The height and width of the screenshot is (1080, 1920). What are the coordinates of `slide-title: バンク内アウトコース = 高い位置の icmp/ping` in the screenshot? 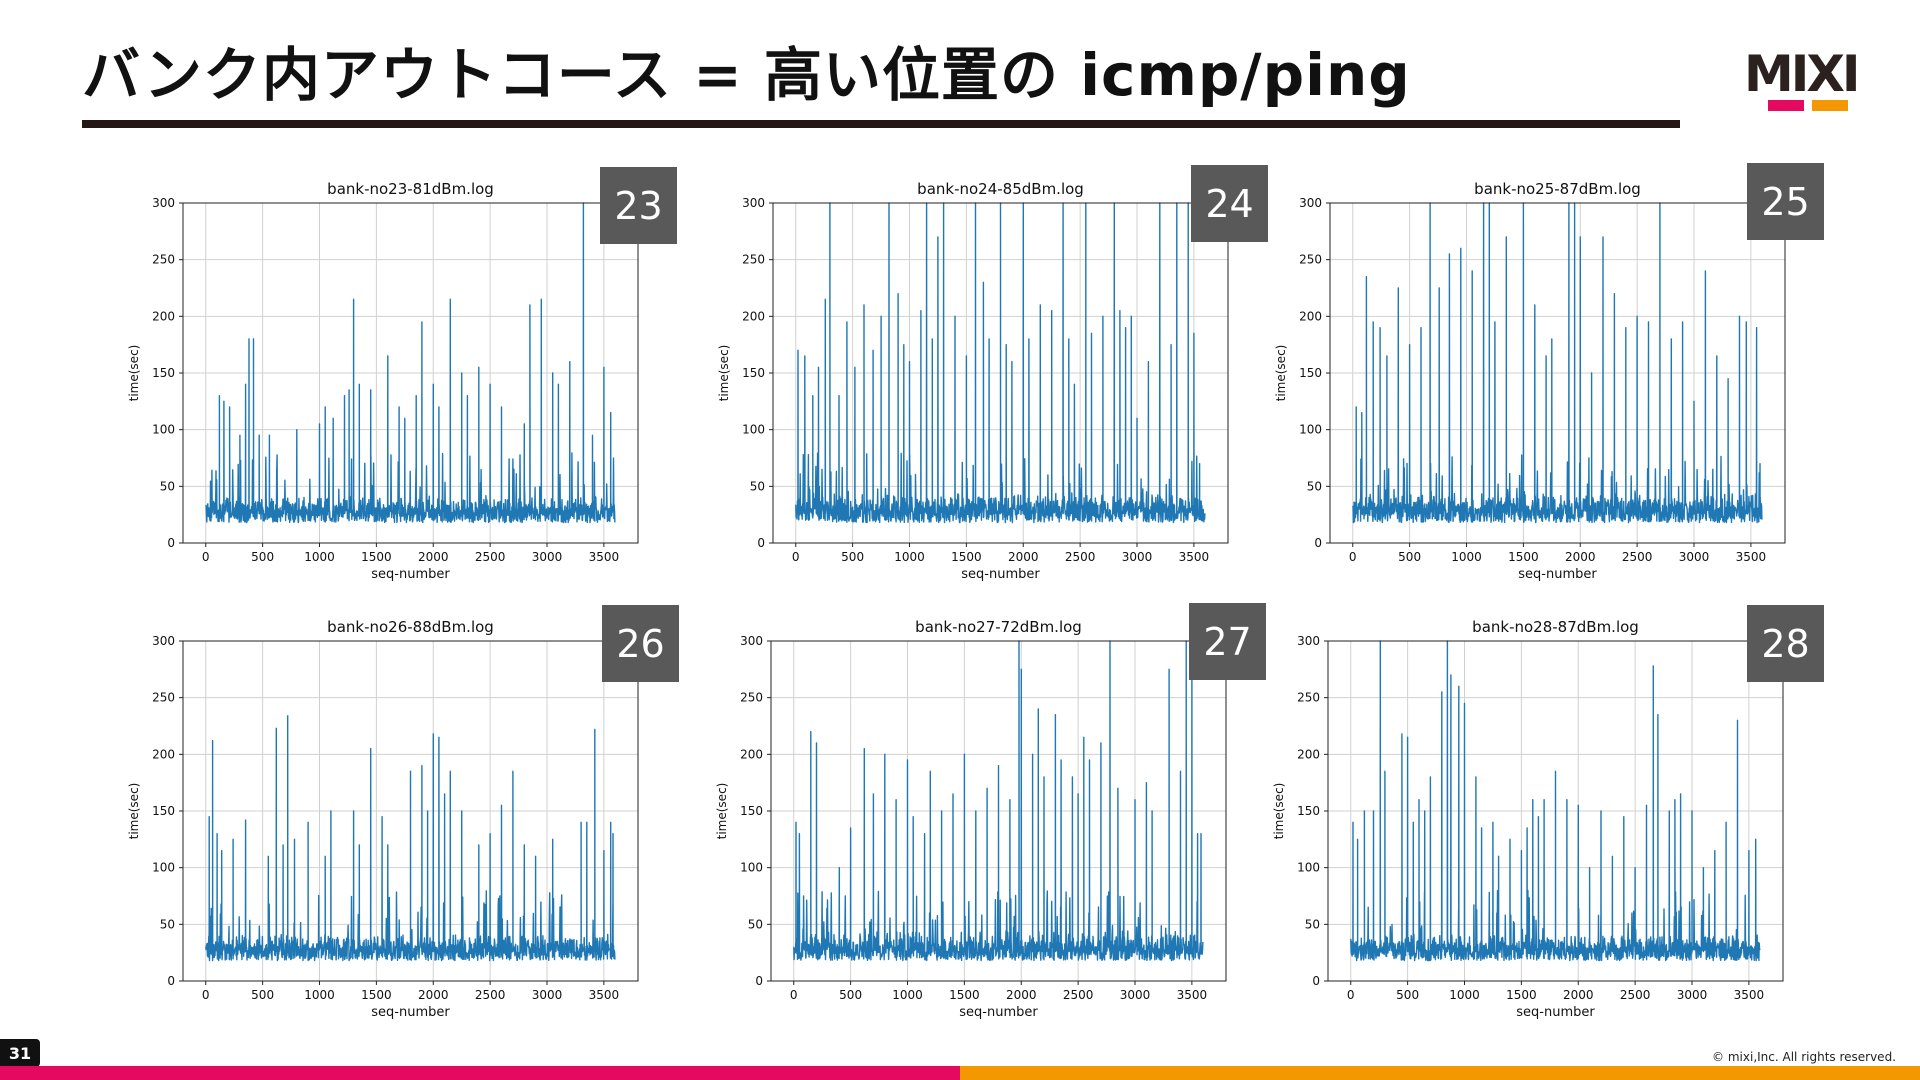 It's located at (746, 75).